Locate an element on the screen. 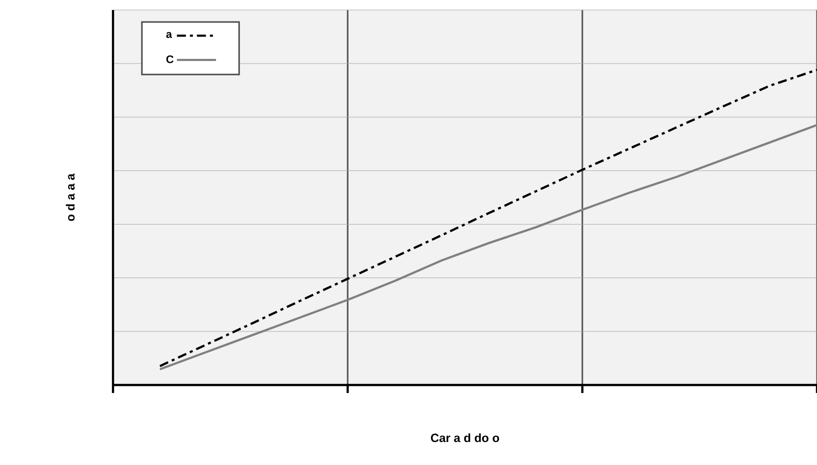  legend-label: a is located at coordinates (169, 35).